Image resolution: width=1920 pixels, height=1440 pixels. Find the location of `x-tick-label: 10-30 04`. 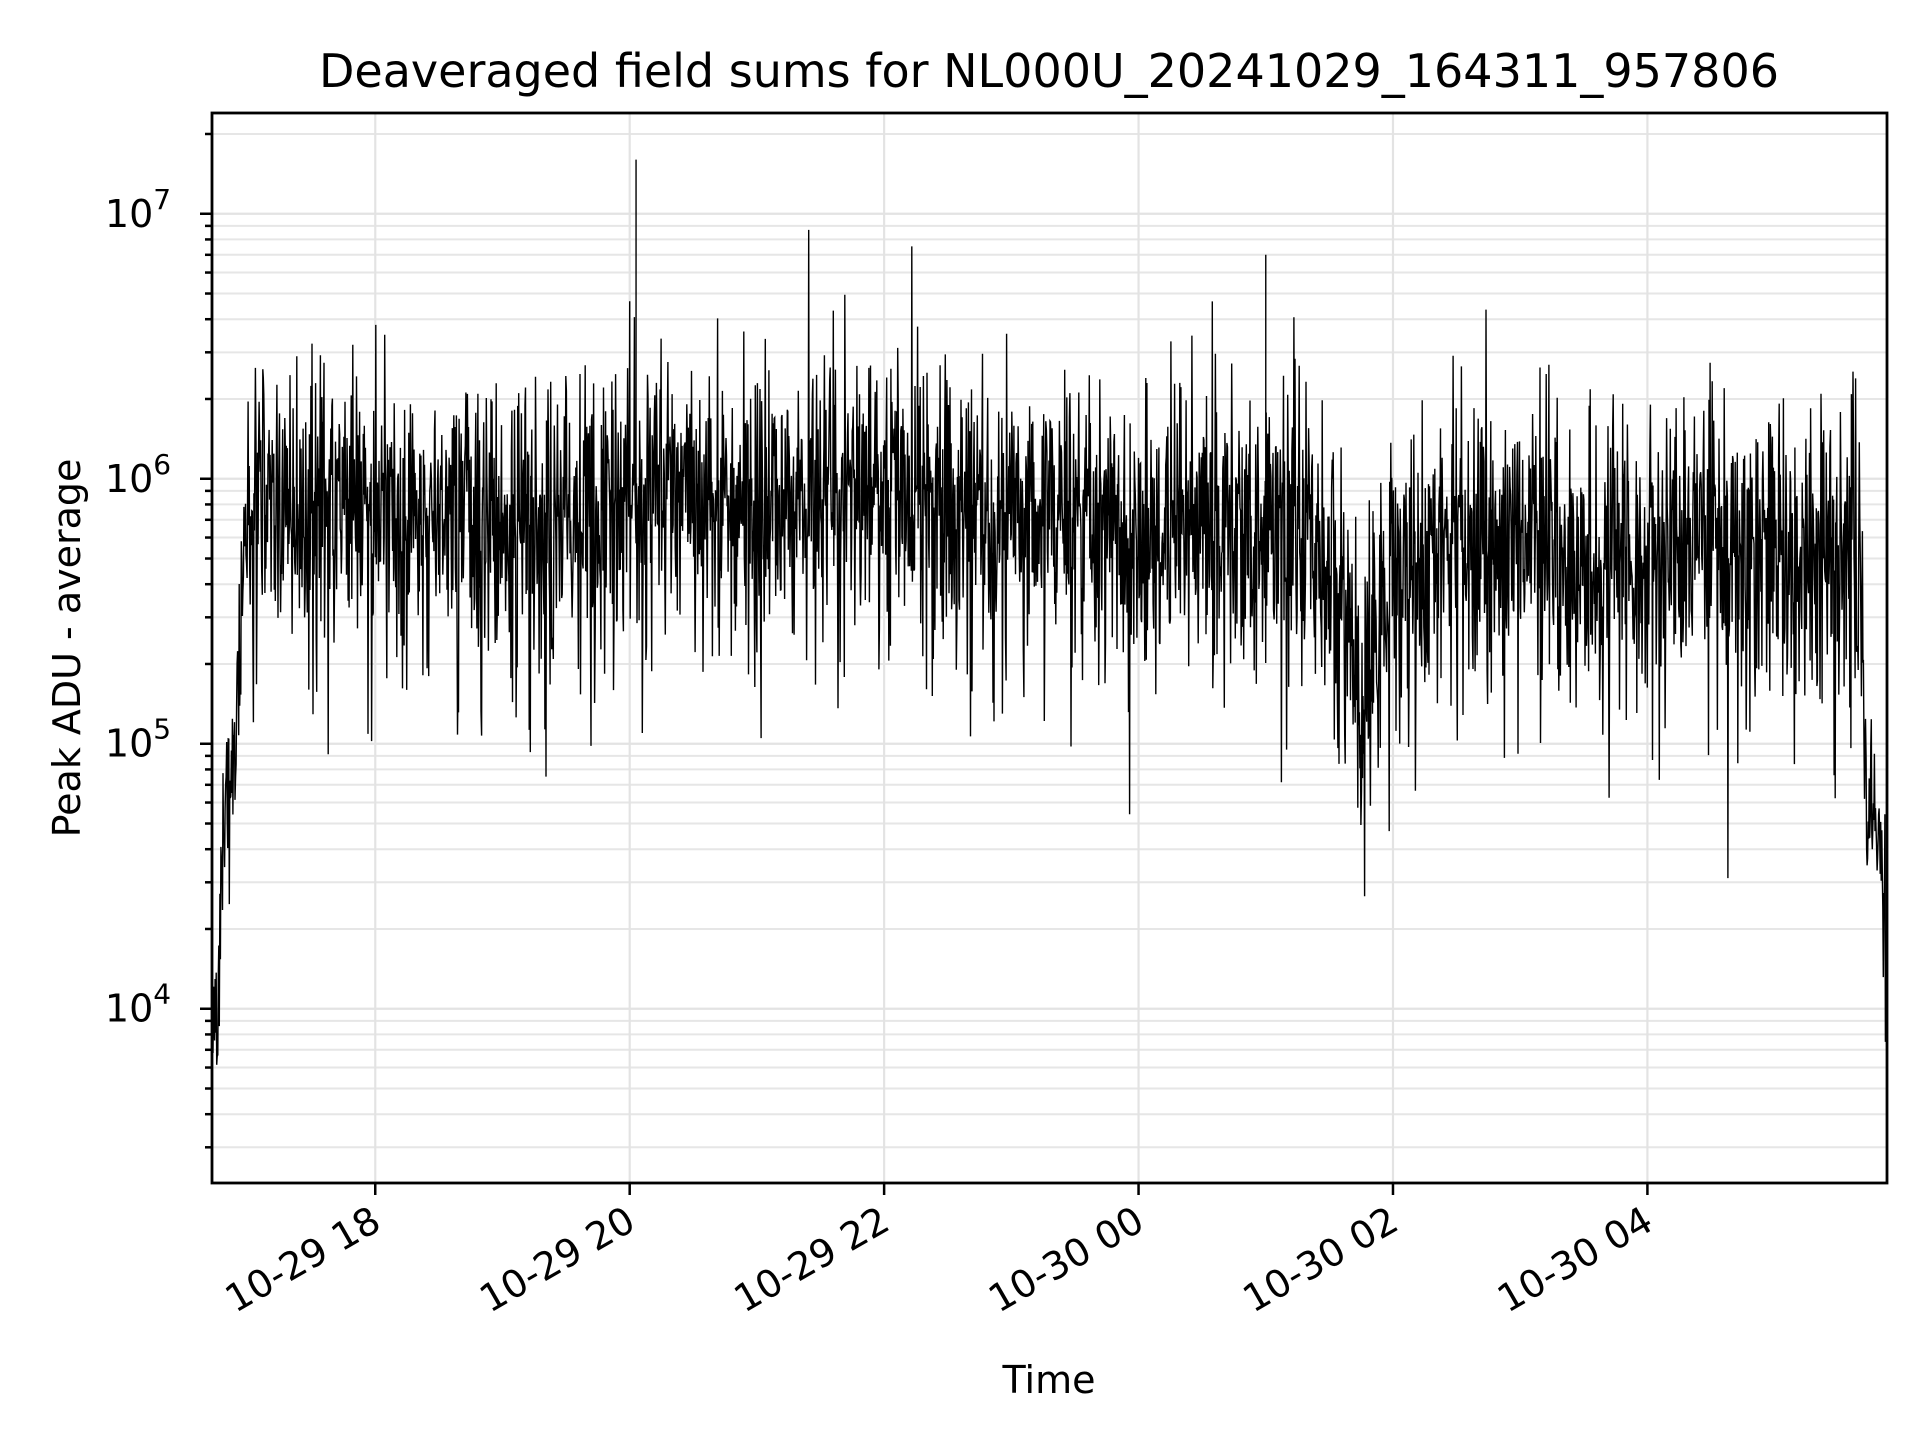

x-tick-label: 10-30 04 is located at coordinates (1575, 1260).